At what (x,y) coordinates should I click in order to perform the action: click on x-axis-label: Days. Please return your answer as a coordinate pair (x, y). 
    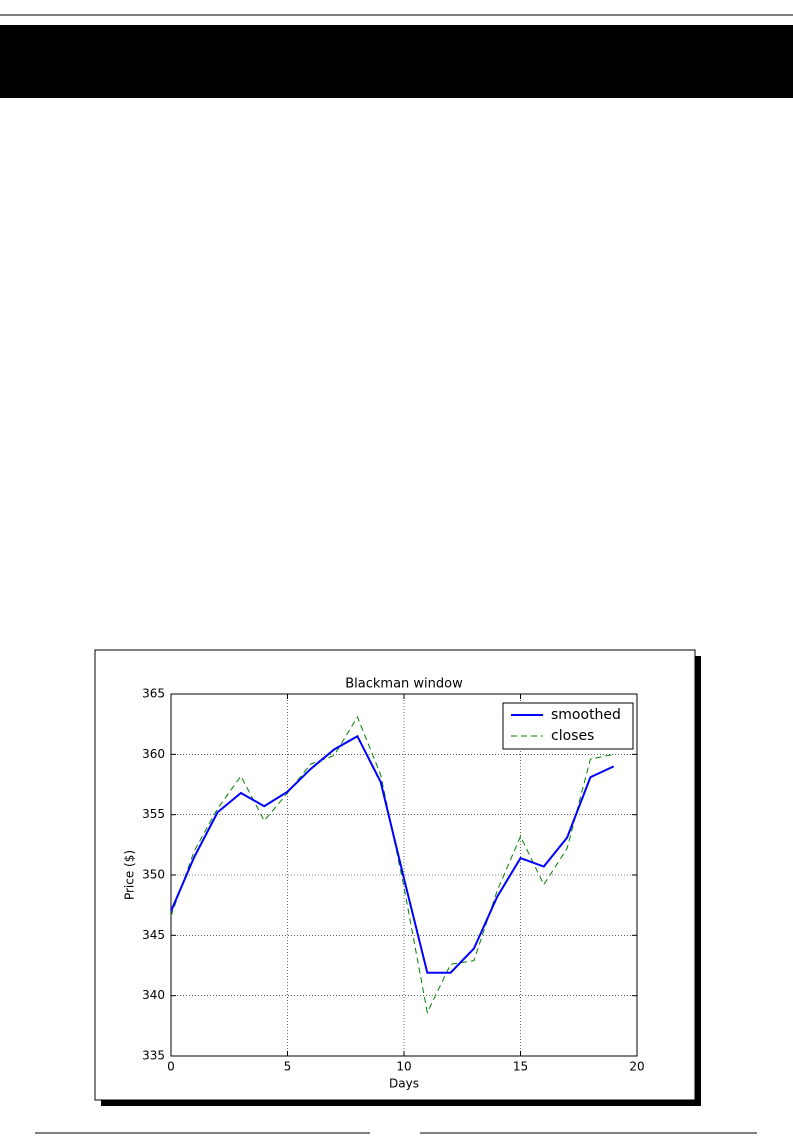
    Looking at the image, I should click on (404, 1084).